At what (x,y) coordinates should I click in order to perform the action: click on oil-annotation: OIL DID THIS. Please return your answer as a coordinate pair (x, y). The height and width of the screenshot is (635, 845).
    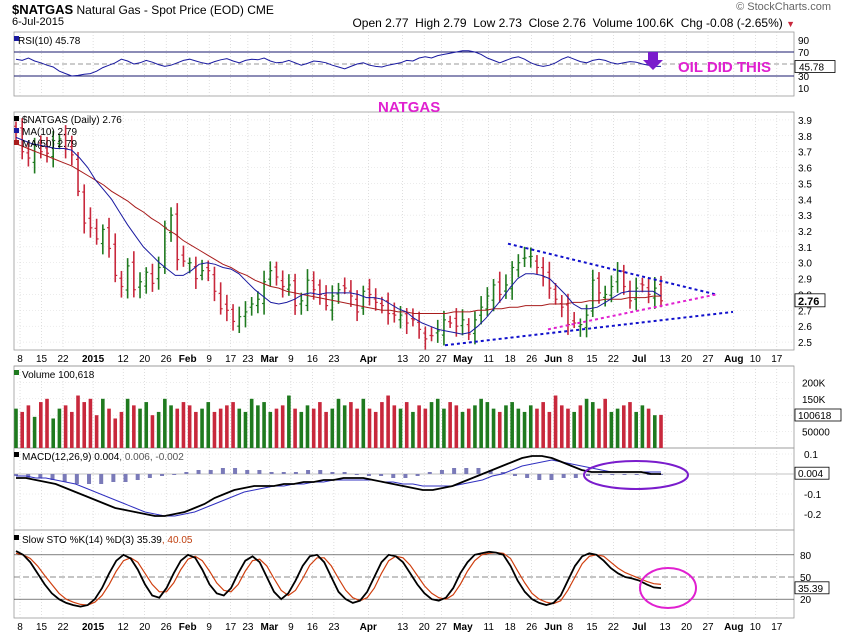
    Looking at the image, I should click on (724, 67).